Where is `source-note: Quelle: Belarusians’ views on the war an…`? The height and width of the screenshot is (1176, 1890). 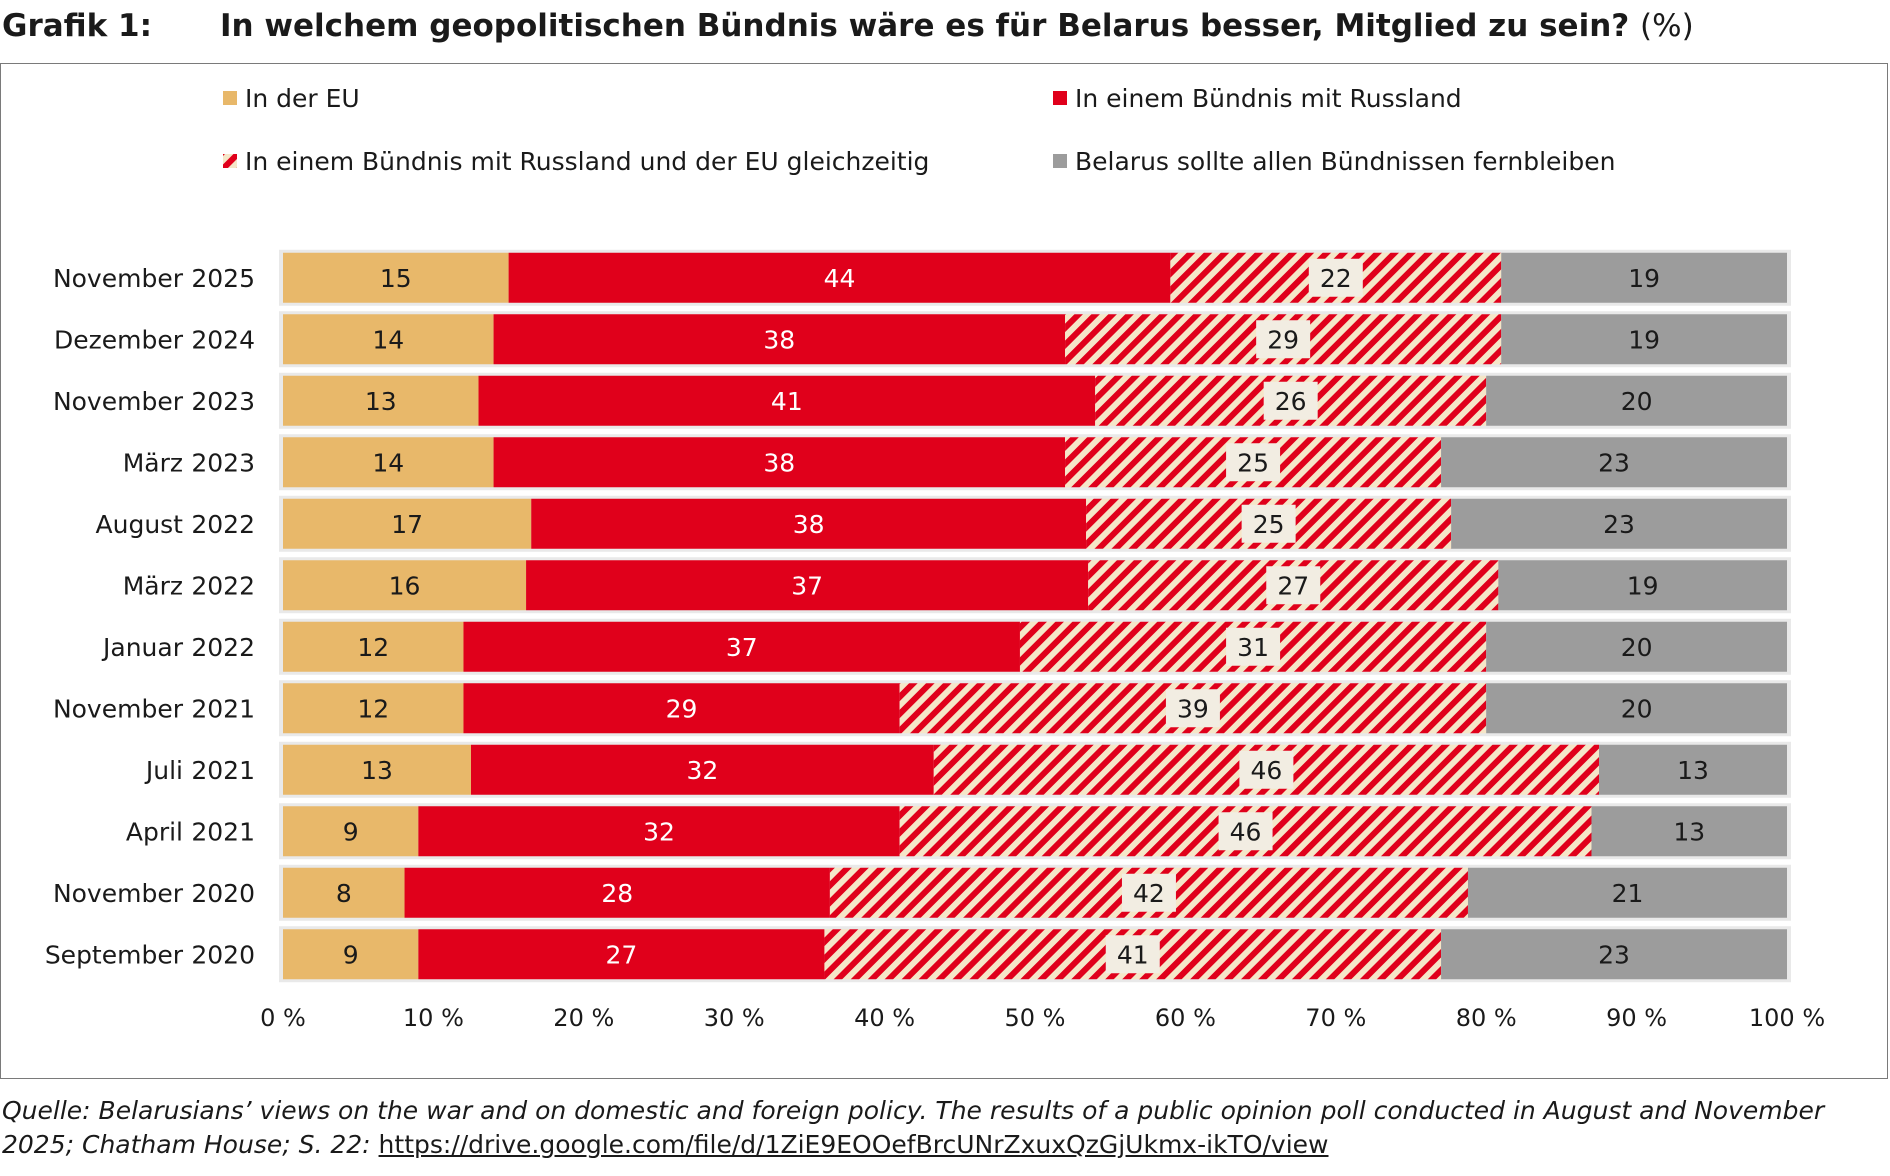 source-note: Quelle: Belarusians’ views on the war an… is located at coordinates (945, 1128).